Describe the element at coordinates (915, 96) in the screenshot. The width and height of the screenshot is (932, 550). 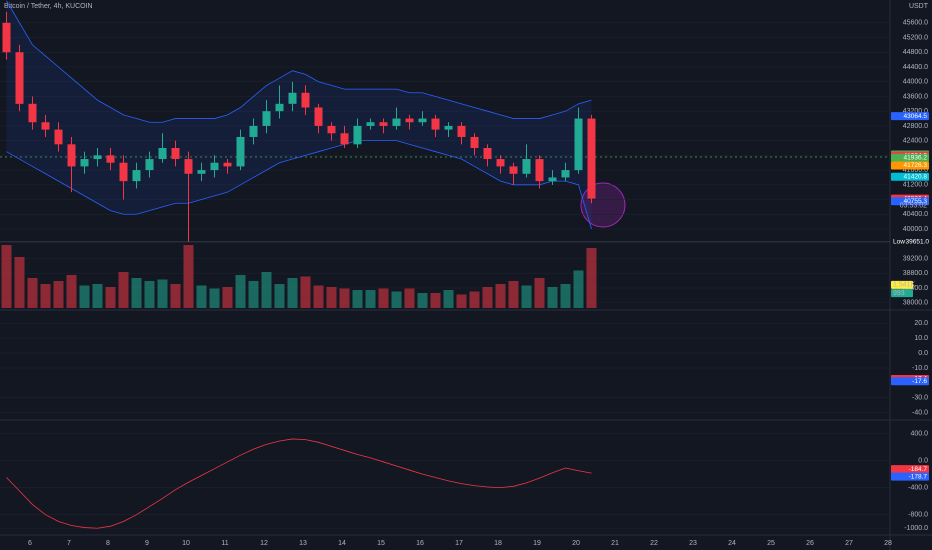
I see `y-tick-label: 43600.0` at that location.